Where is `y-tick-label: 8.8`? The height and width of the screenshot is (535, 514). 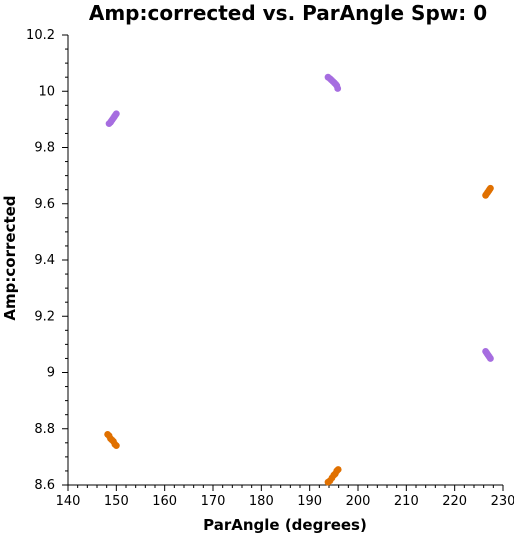
y-tick-label: 8.8 is located at coordinates (44, 429).